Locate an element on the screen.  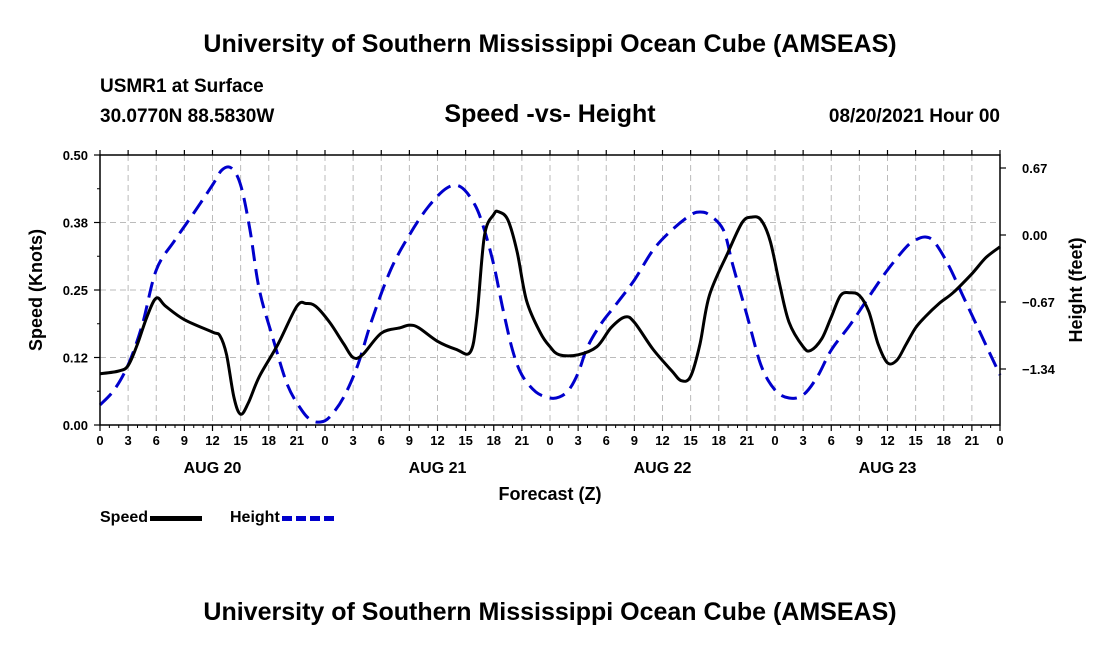
y-tick-label: 0.12 is located at coordinates (75, 358).